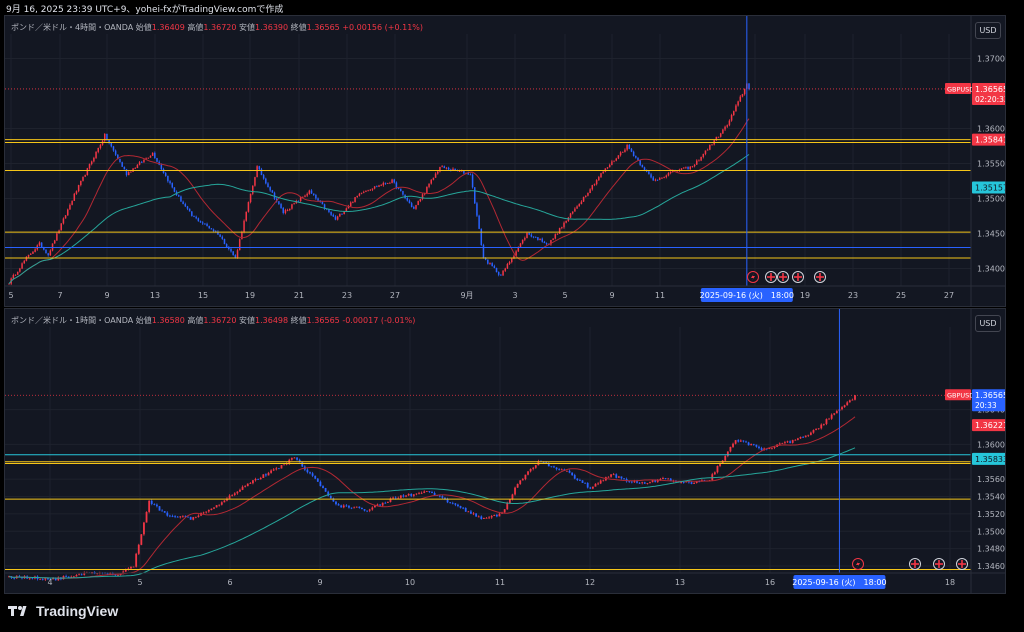 The image size is (1024, 632). Describe the element at coordinates (988, 30) in the screenshot. I see `currency-button: USD` at that location.